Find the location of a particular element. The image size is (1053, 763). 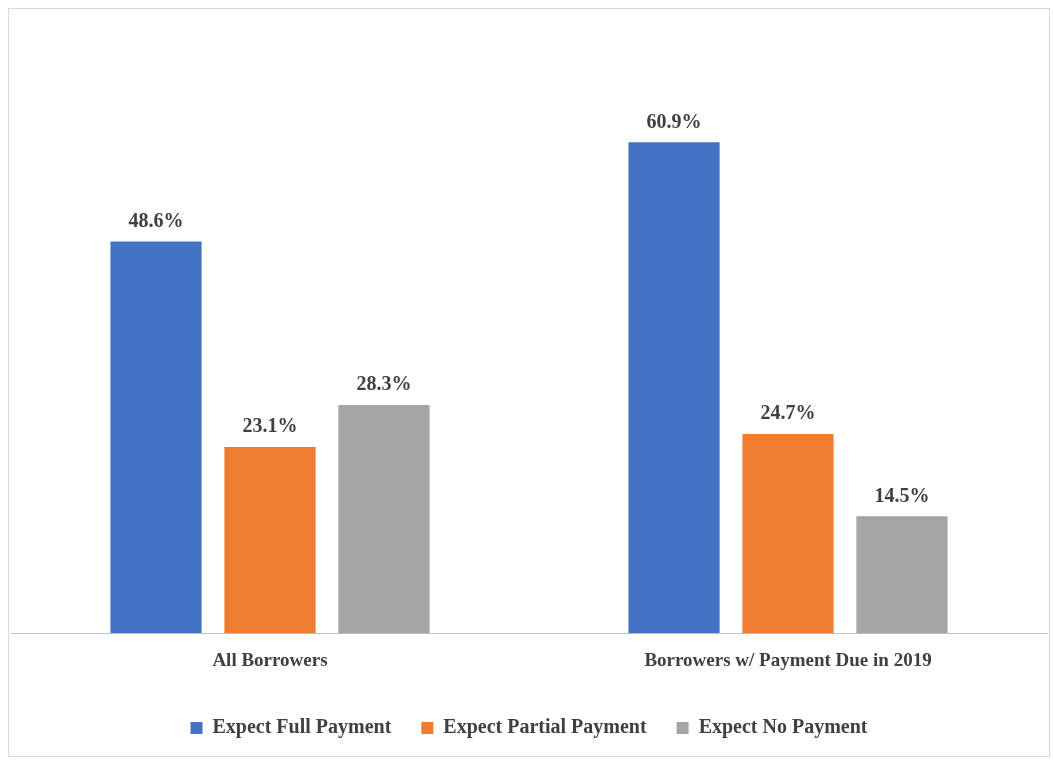

data-label: 60.9% is located at coordinates (674, 120).